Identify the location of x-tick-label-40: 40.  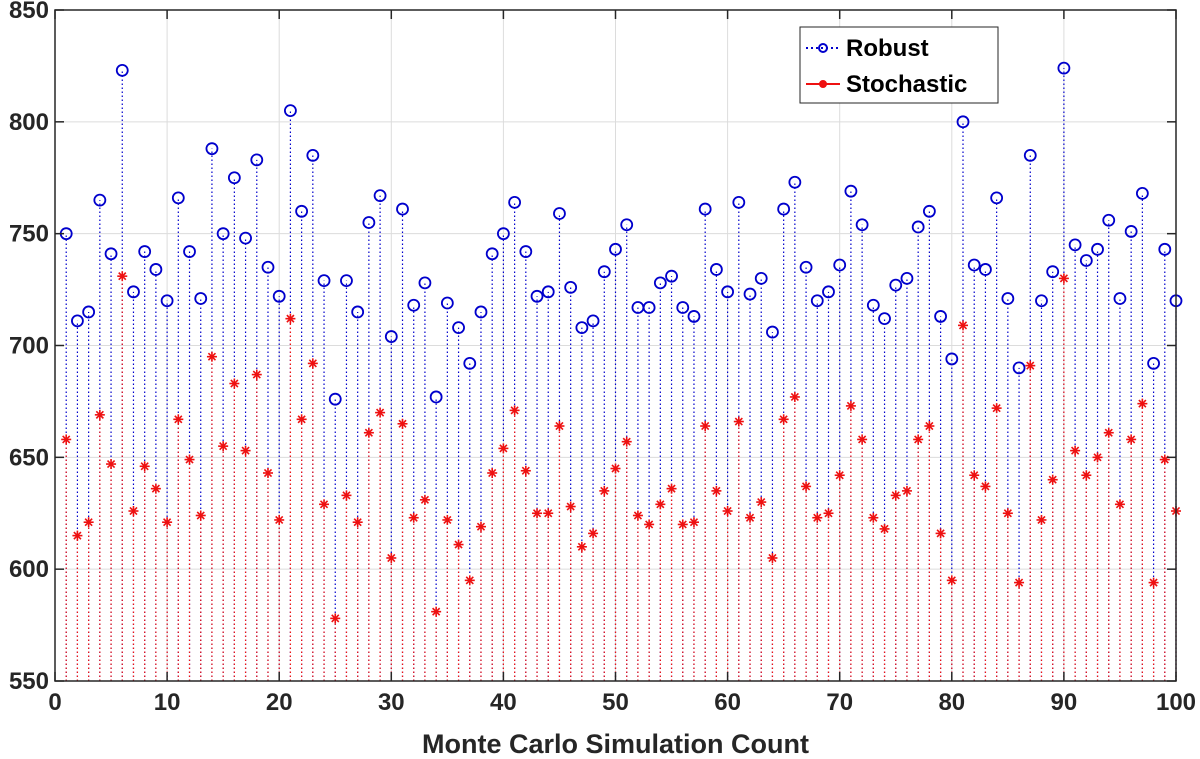
(503, 702).